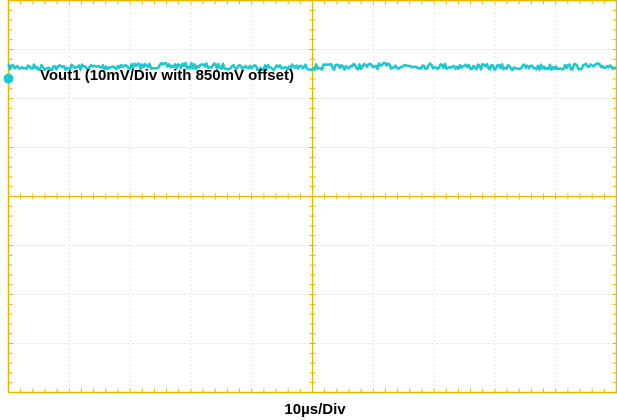 The width and height of the screenshot is (617, 420). I want to click on x-axis-label: 10µs/Div, so click(315, 409).